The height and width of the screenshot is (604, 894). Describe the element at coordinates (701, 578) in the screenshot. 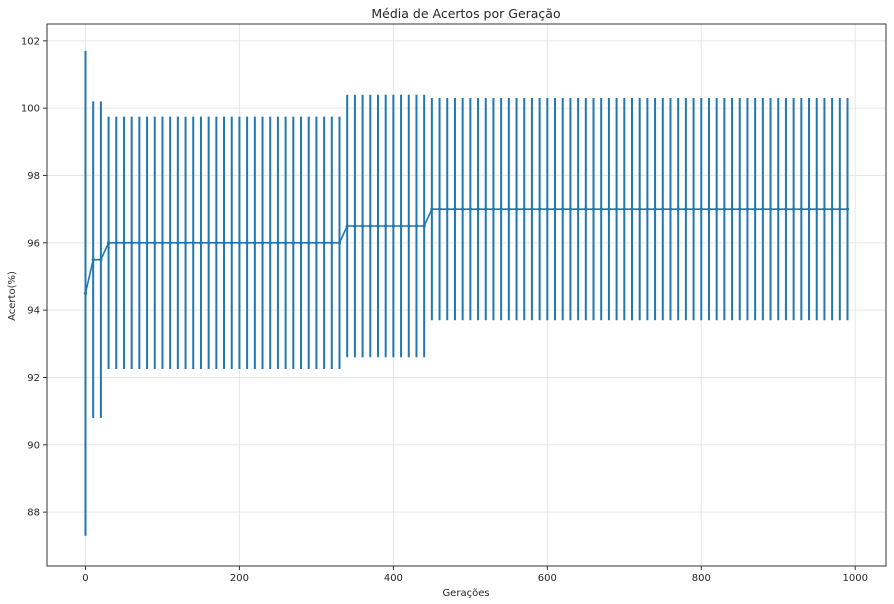

I see `x-tick-label: 800` at that location.